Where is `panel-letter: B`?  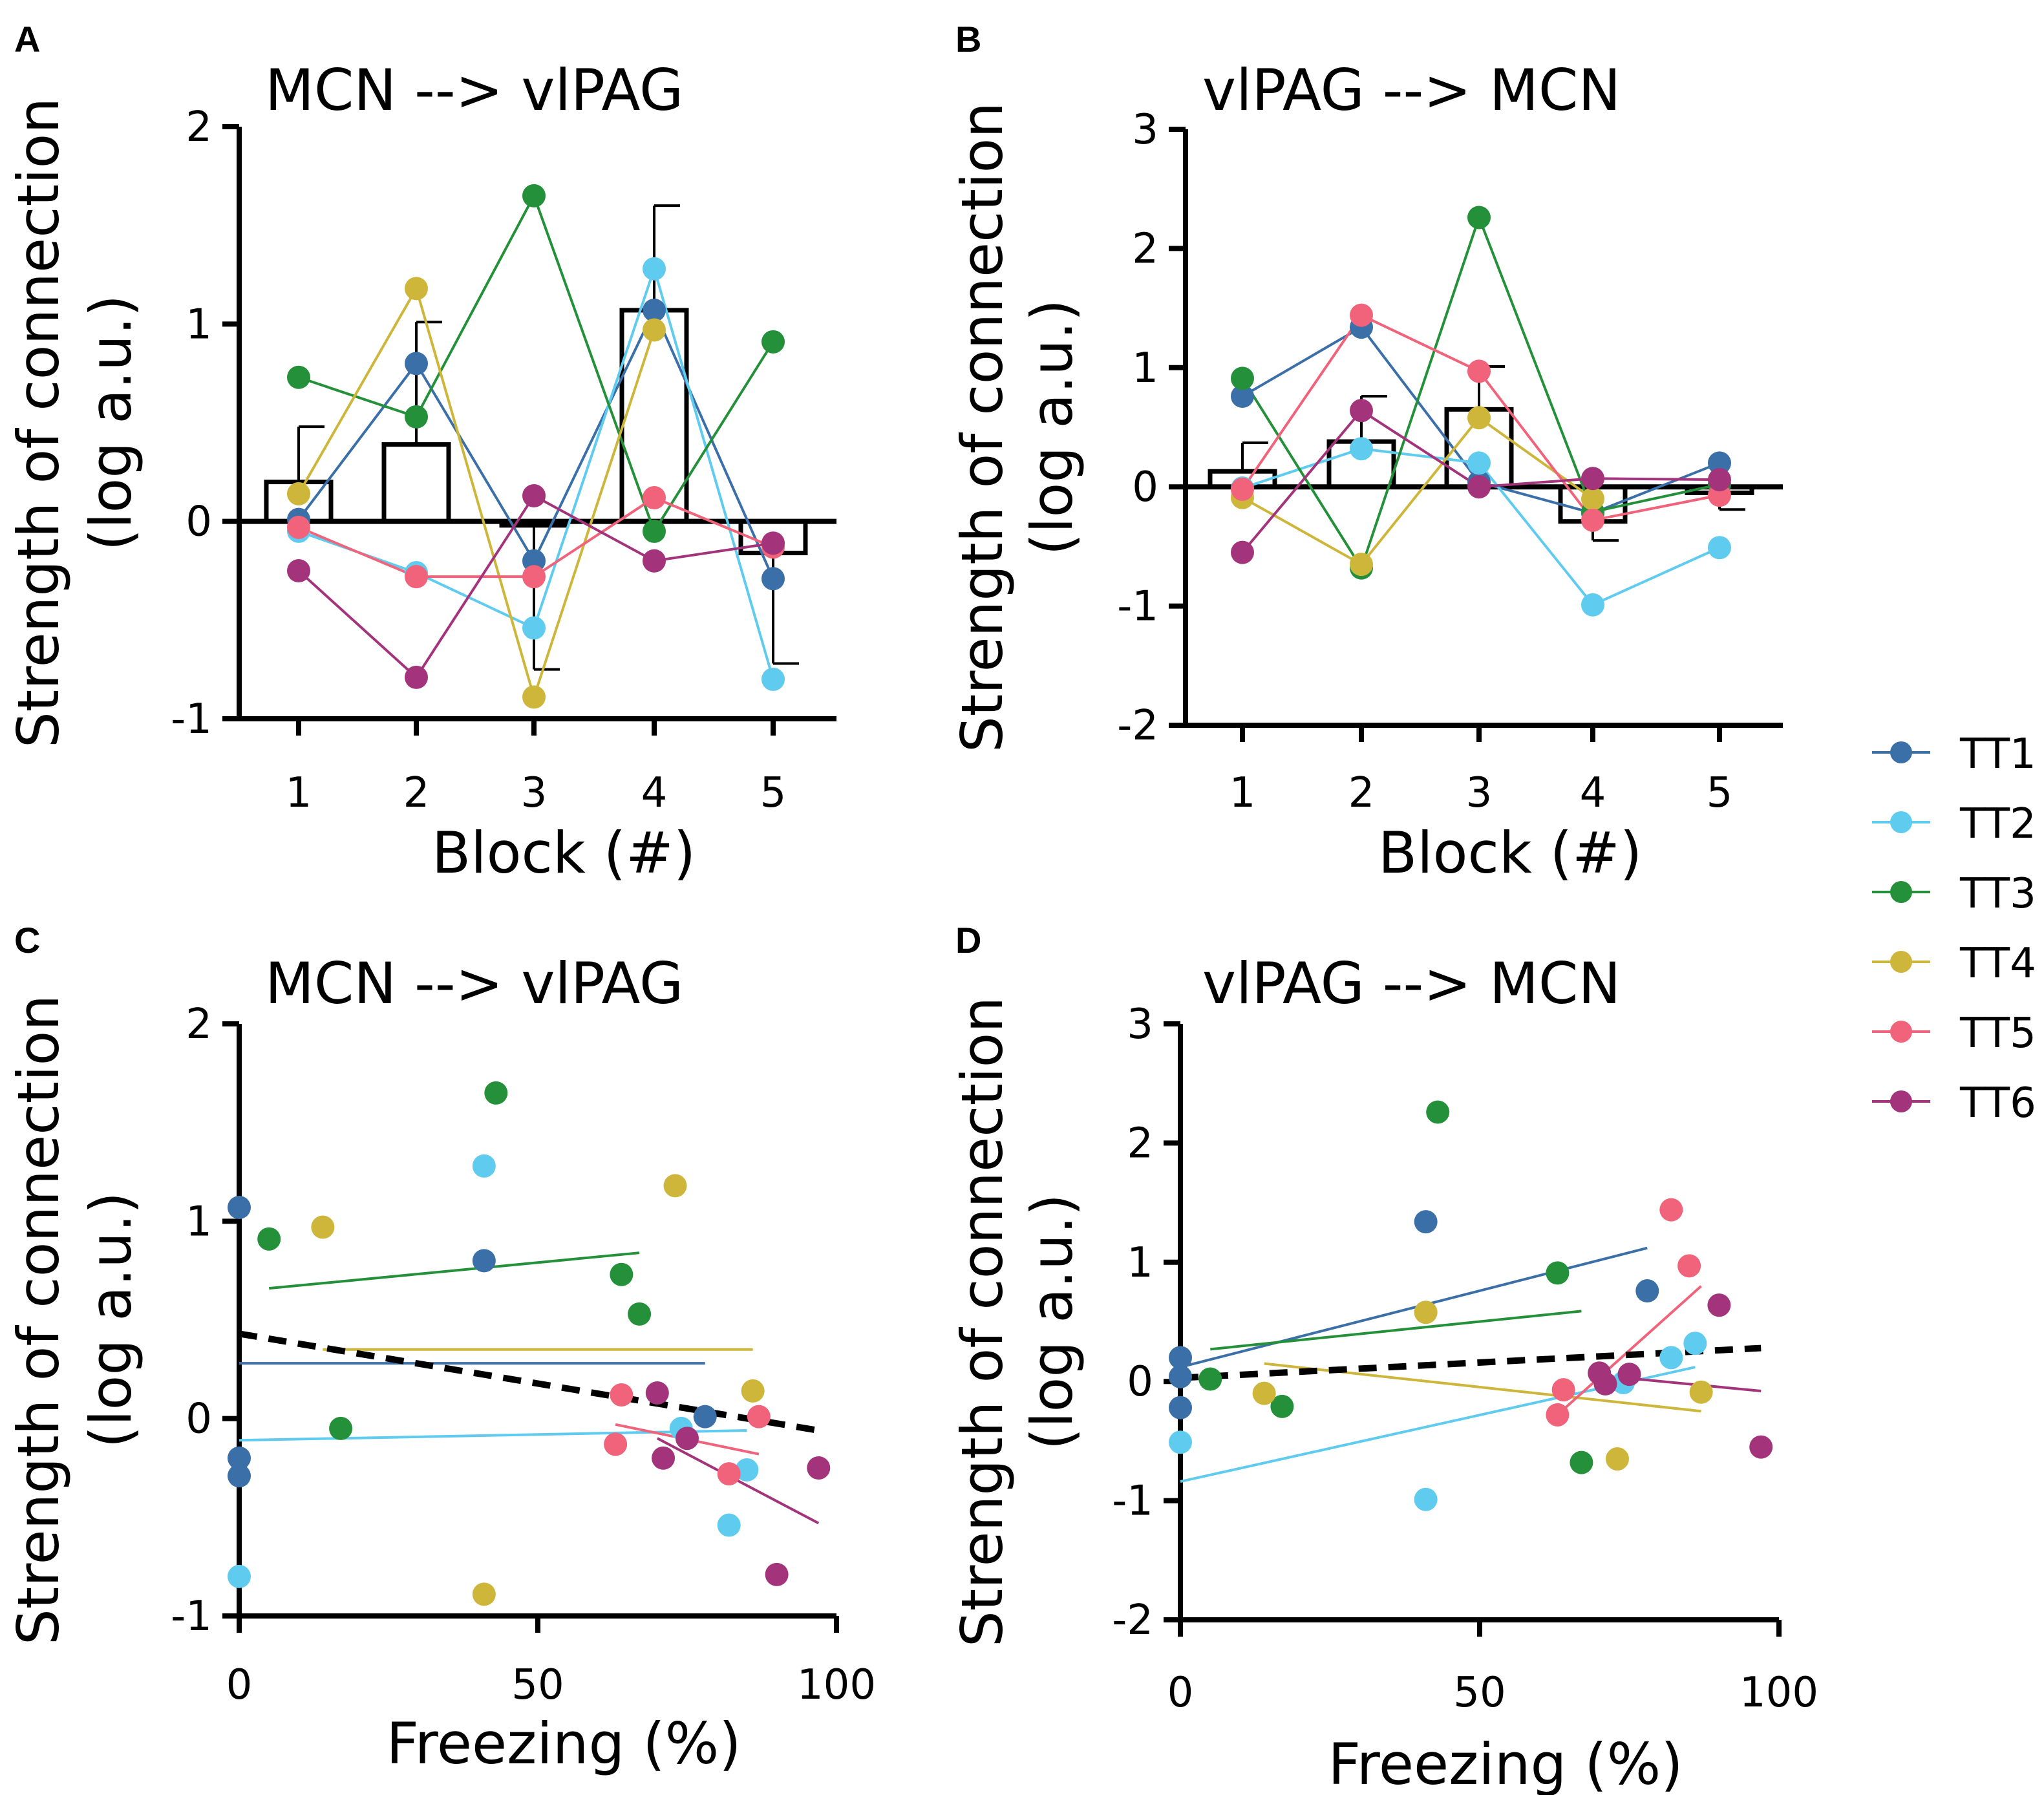 panel-letter: B is located at coordinates (968, 39).